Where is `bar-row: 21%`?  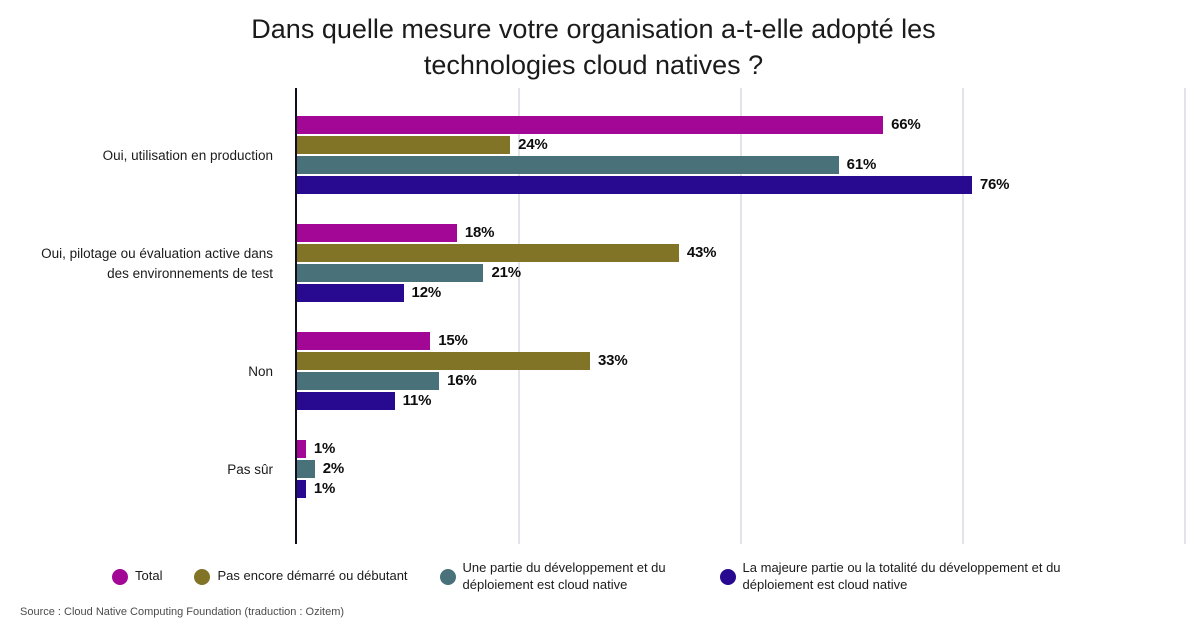
bar-row: 21% is located at coordinates (741, 272).